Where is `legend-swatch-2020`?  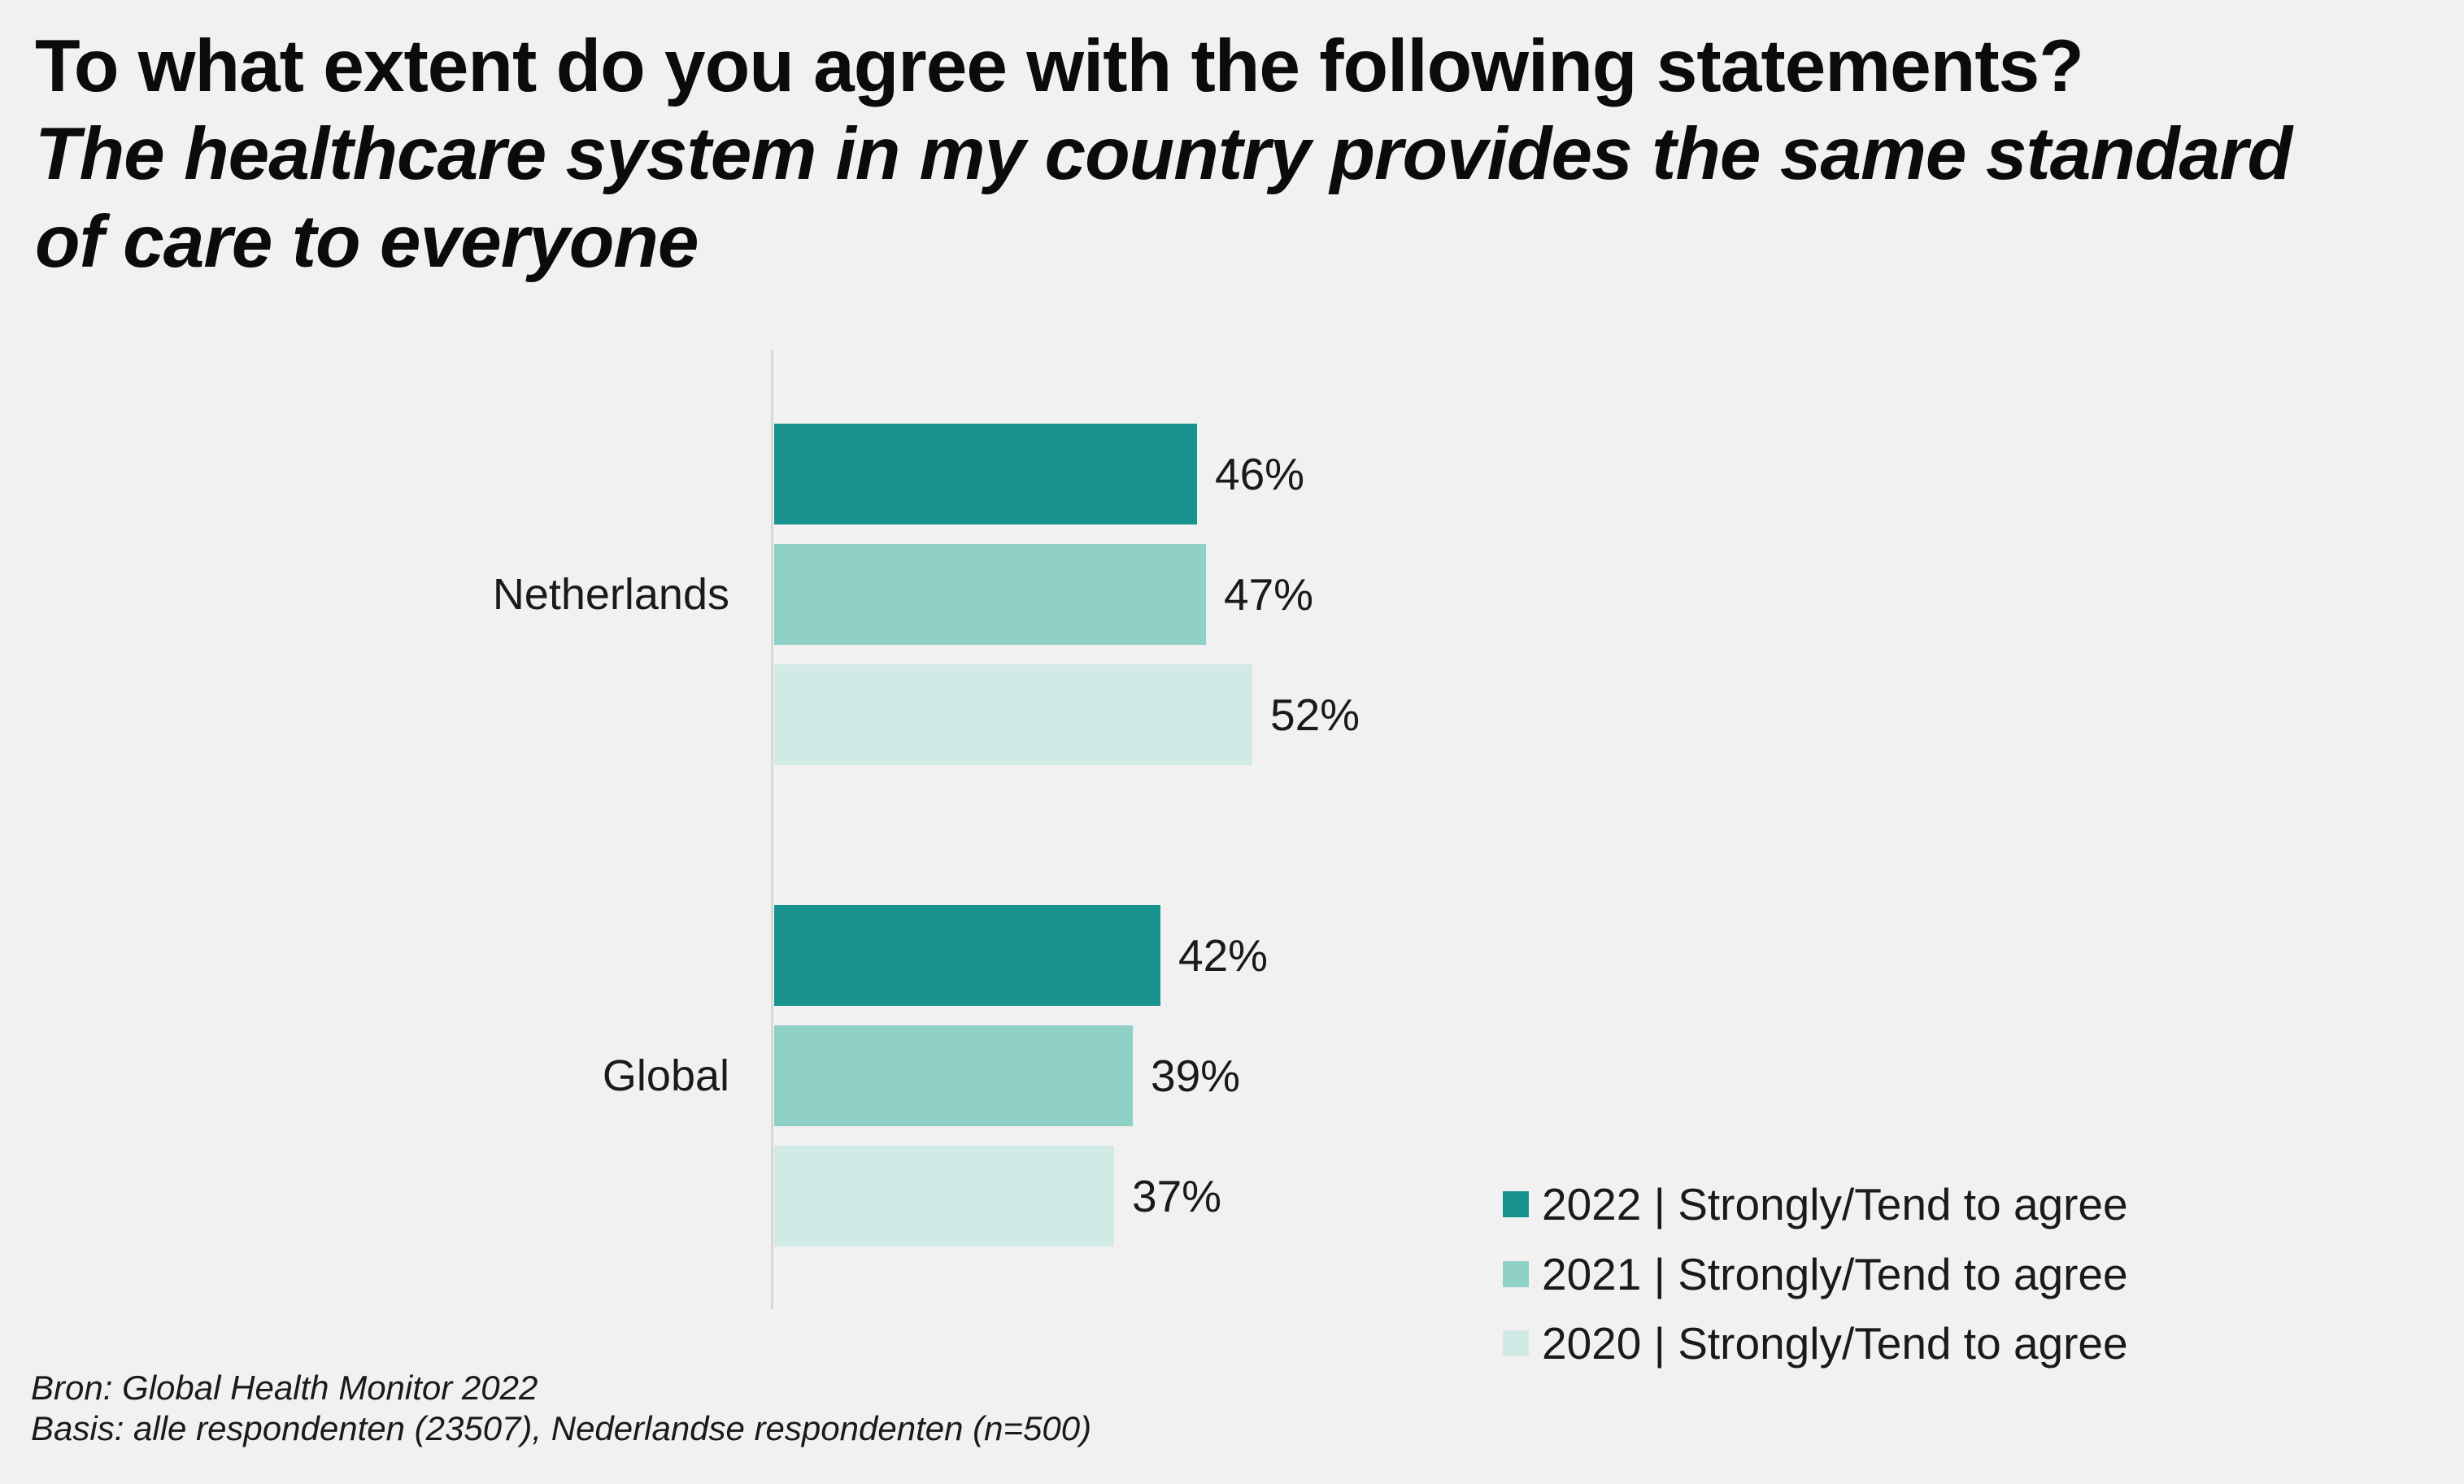 legend-swatch-2020 is located at coordinates (1516, 1343).